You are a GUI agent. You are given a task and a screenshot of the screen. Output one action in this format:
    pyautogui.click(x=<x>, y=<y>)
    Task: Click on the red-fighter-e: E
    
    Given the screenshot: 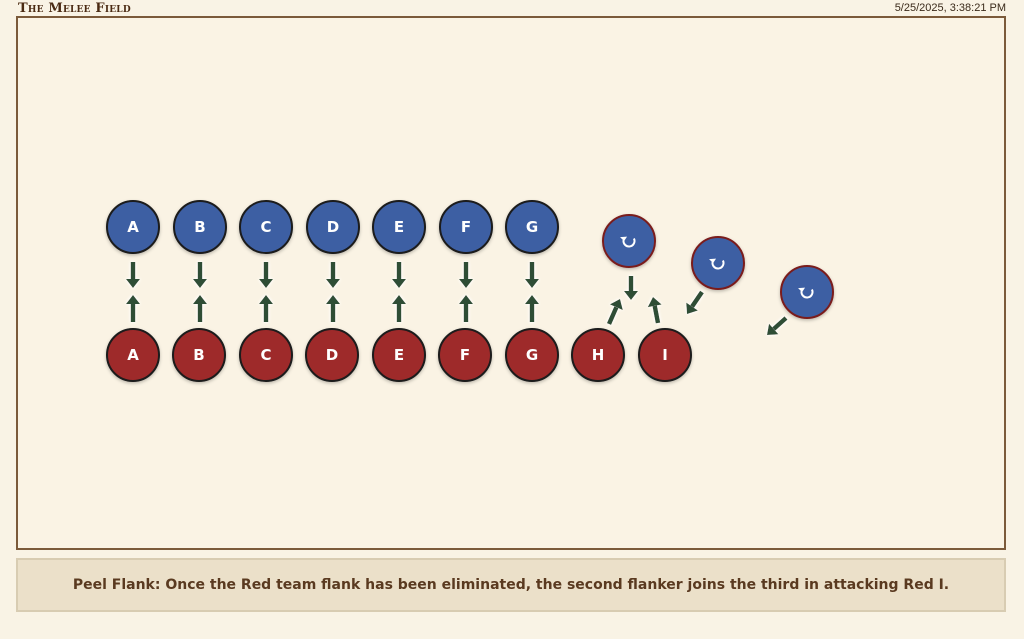 What is the action you would take?
    pyautogui.click(x=399, y=355)
    